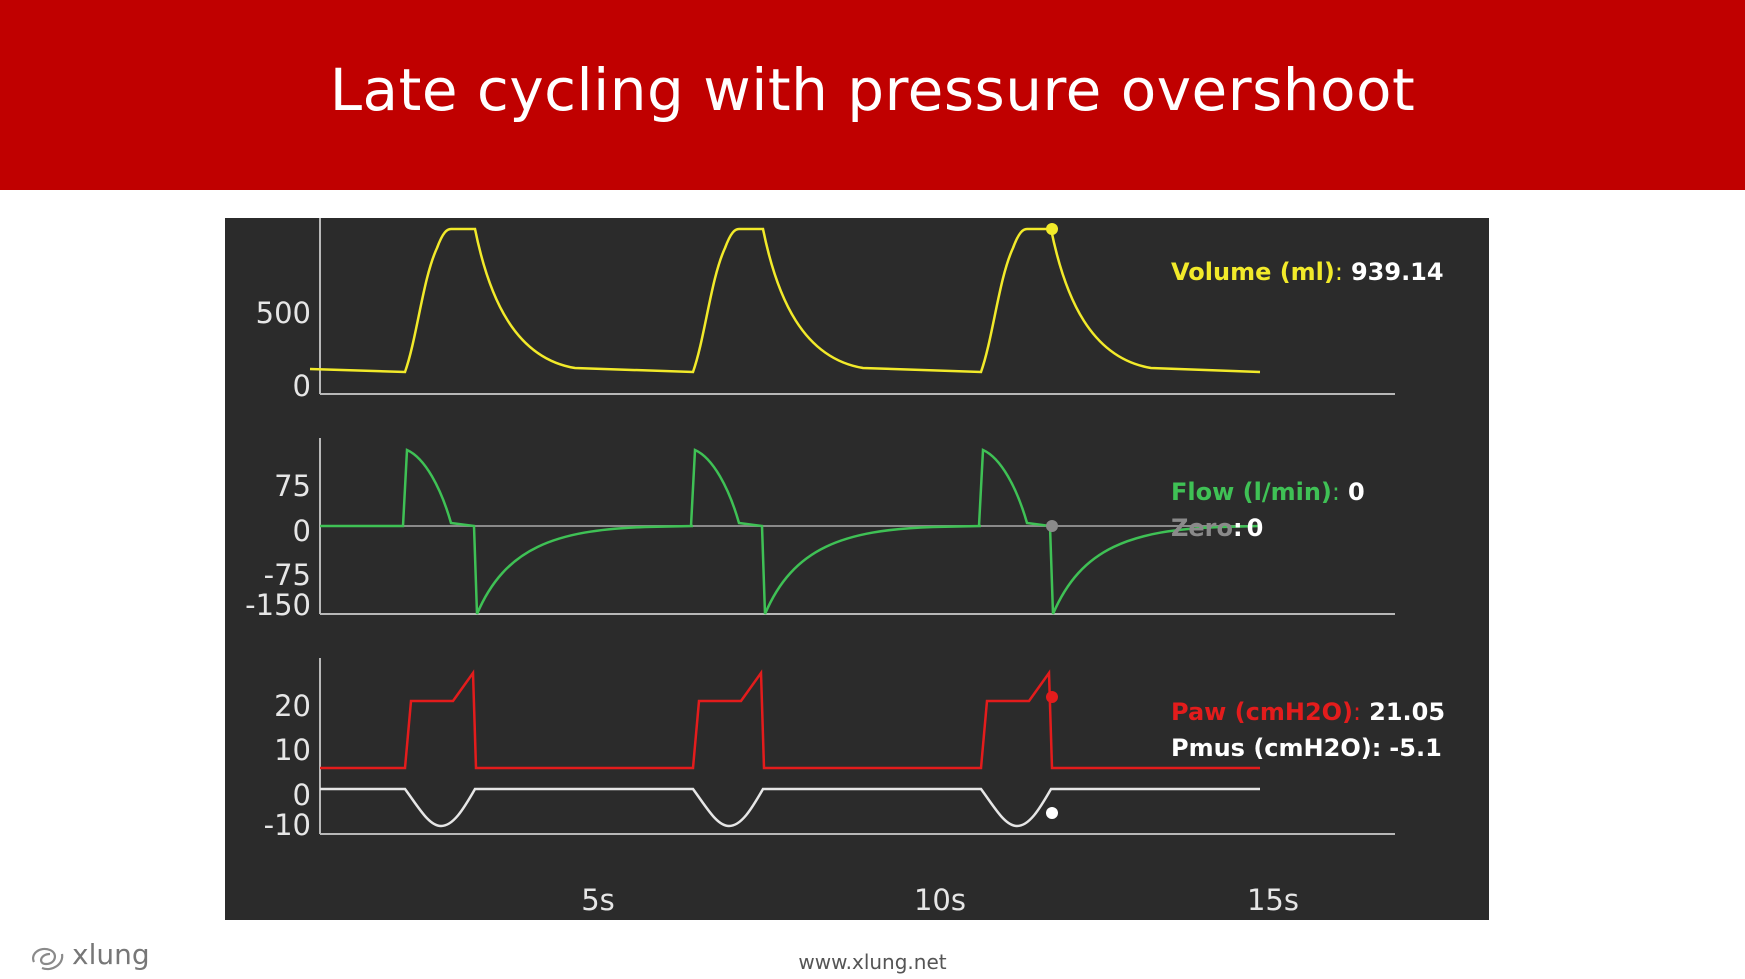 Image resolution: width=1745 pixels, height=979 pixels. I want to click on volume-readout: Volume (ml): 939.14, so click(1307, 272).